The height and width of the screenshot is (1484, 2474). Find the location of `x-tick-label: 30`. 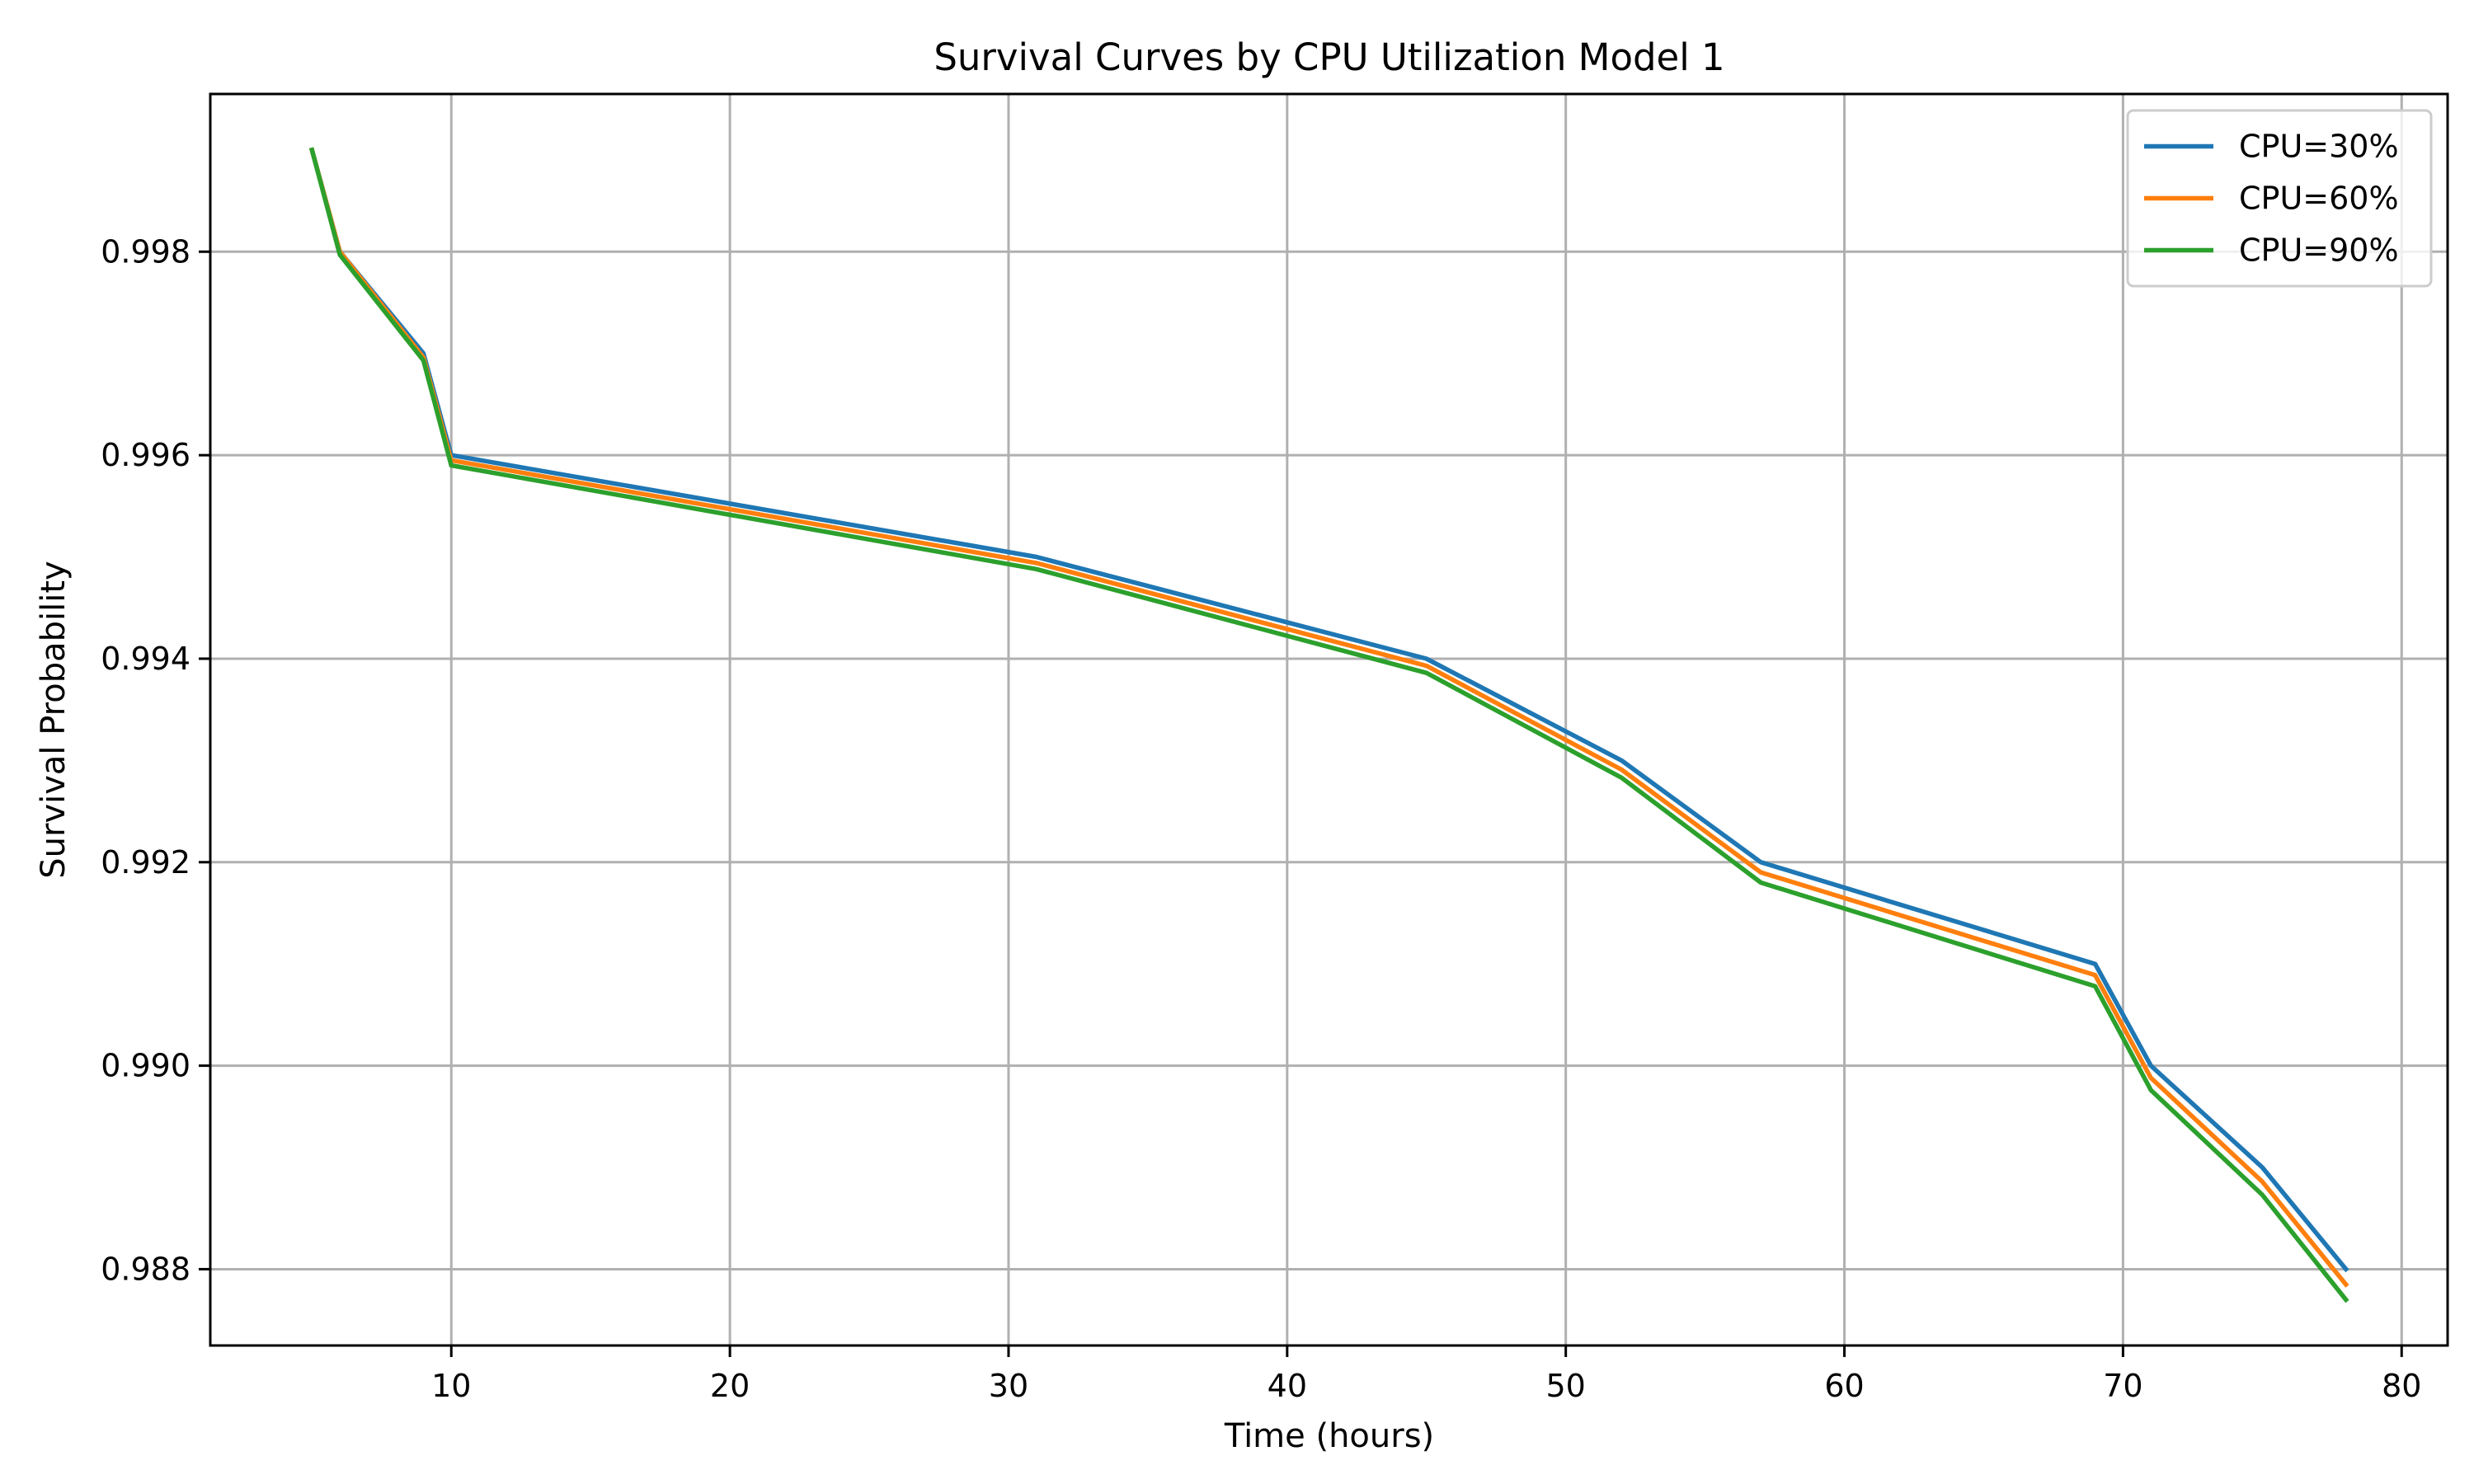

x-tick-label: 30 is located at coordinates (1008, 1386).